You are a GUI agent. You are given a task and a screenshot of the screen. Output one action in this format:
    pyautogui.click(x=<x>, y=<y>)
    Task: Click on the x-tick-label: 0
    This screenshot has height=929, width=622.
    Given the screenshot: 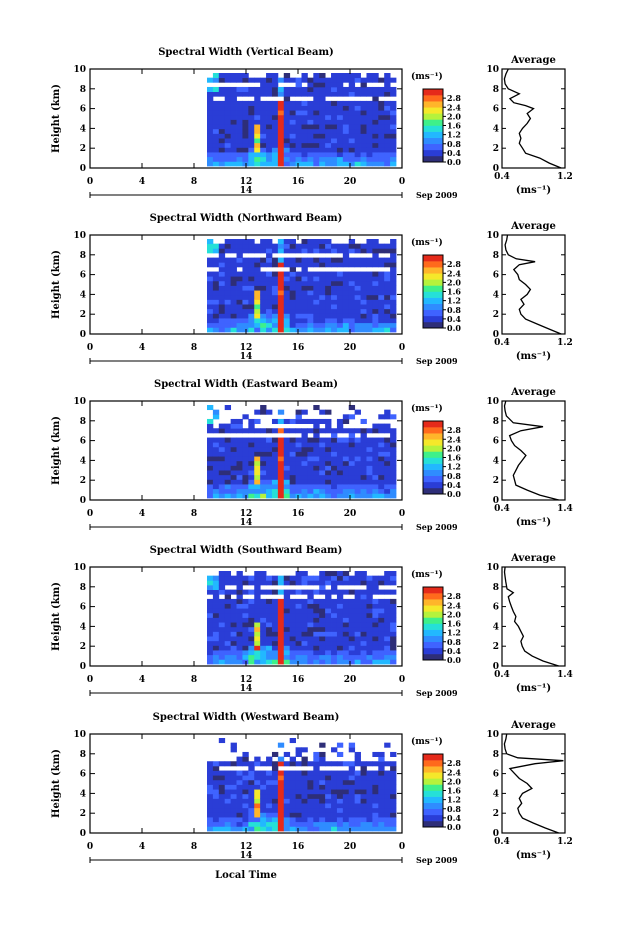 What is the action you would take?
    pyautogui.click(x=402, y=348)
    